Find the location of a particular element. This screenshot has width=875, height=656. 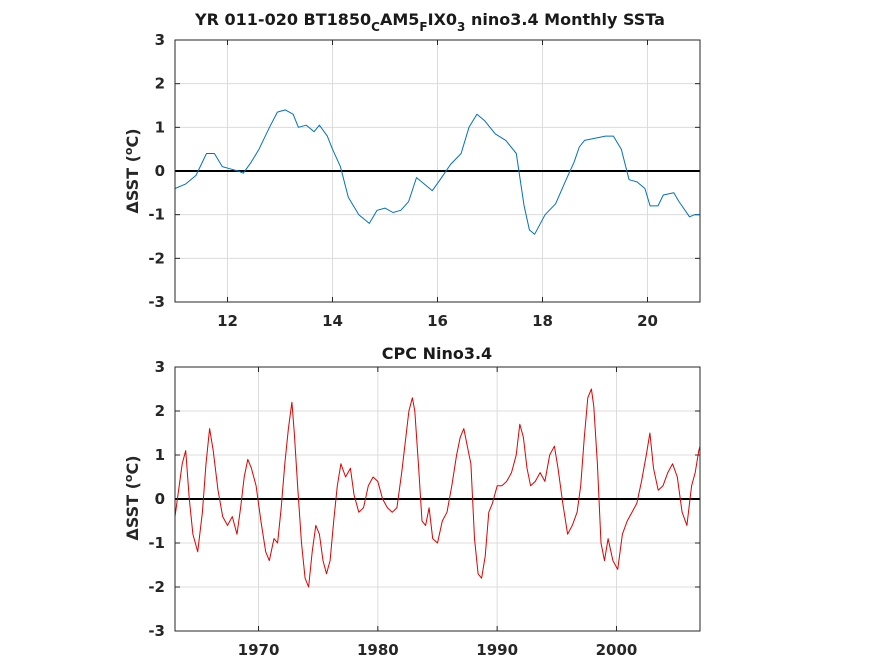

x-tick-label: 1990 is located at coordinates (497, 648).